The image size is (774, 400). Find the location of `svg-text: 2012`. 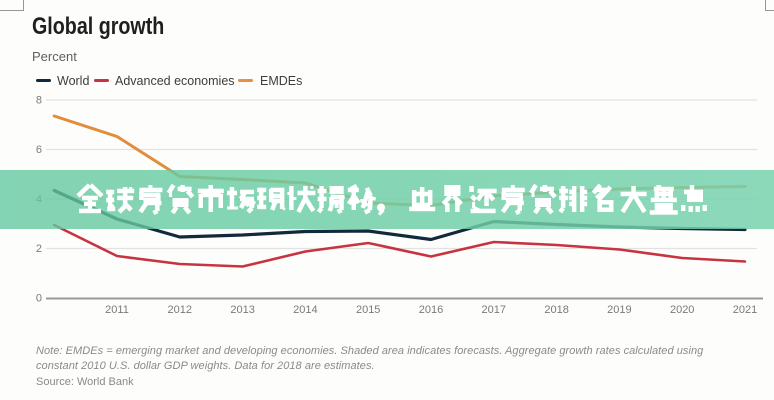

svg-text: 2012 is located at coordinates (180, 310).